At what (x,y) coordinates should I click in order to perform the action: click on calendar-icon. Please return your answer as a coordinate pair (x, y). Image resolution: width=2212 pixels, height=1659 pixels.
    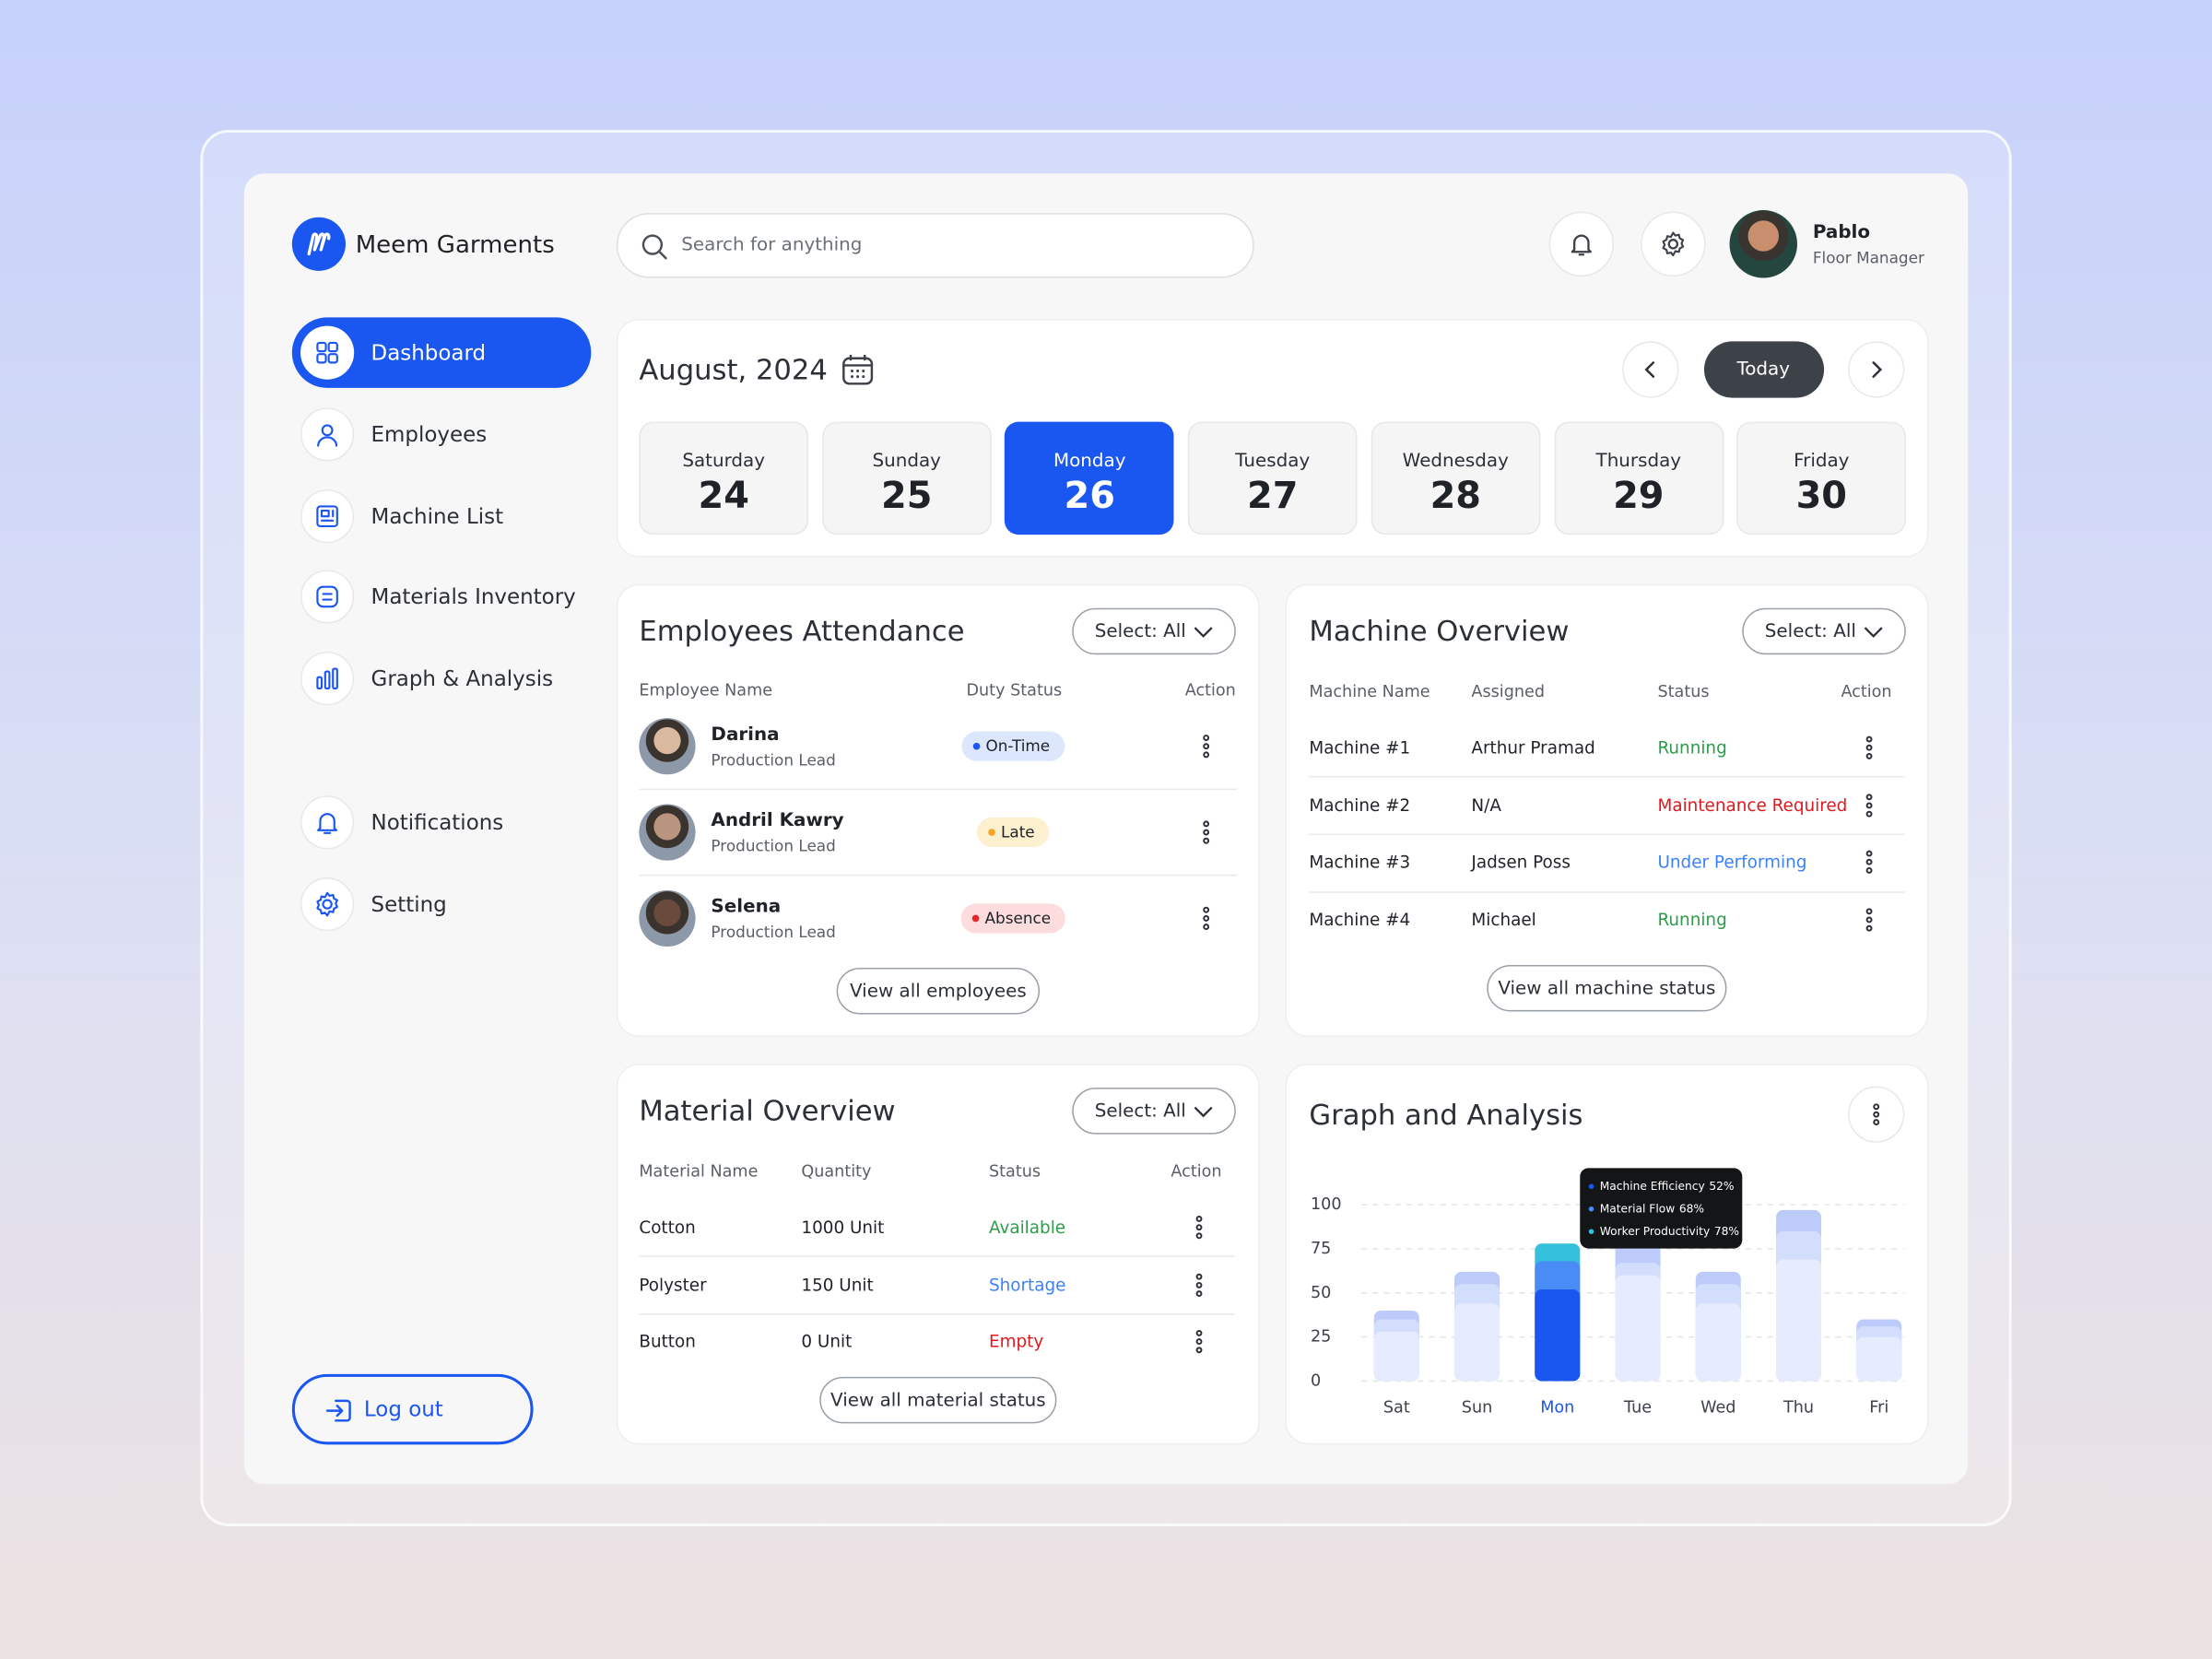
    Looking at the image, I should click on (858, 369).